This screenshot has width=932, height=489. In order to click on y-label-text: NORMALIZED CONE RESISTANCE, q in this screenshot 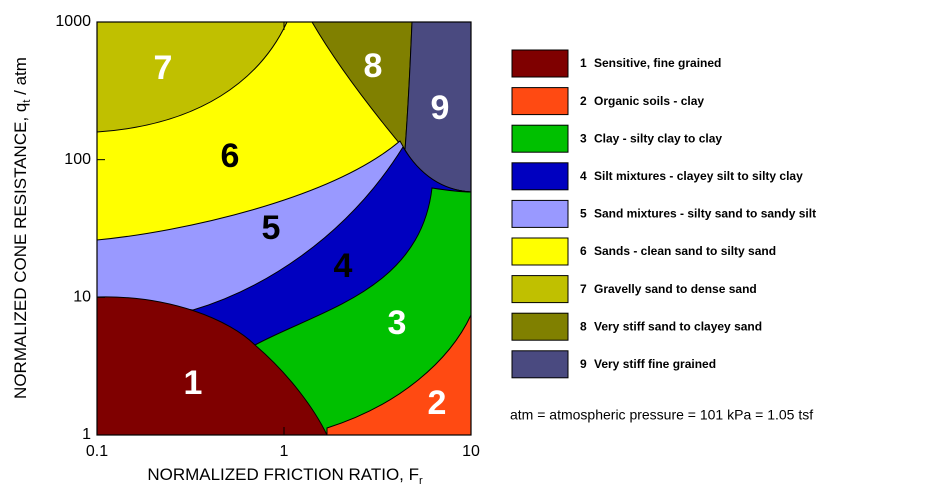, I will do `click(20, 251)`.